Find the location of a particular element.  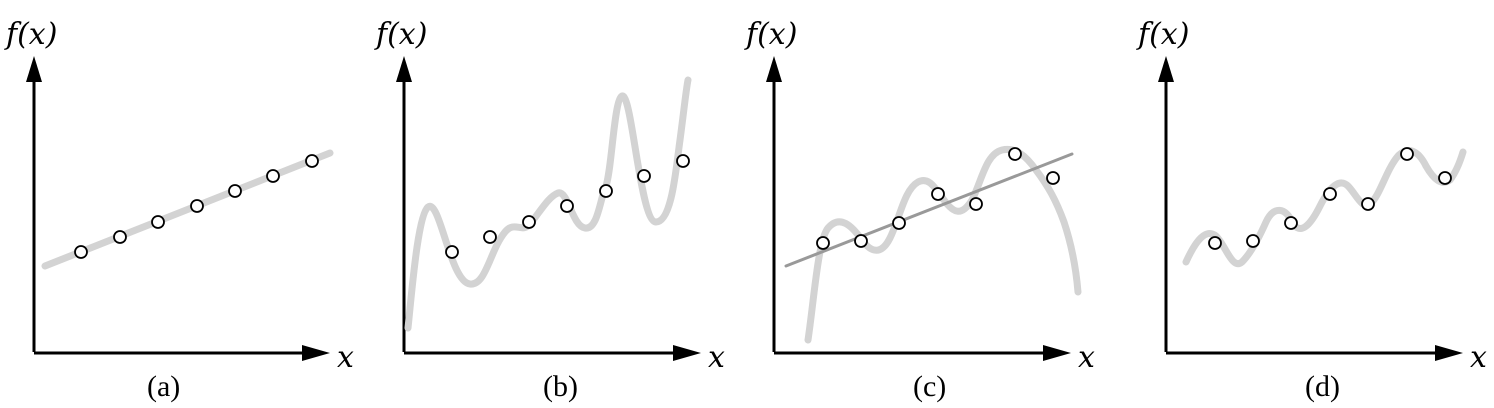

panel-caption: (a) is located at coordinates (163, 386).